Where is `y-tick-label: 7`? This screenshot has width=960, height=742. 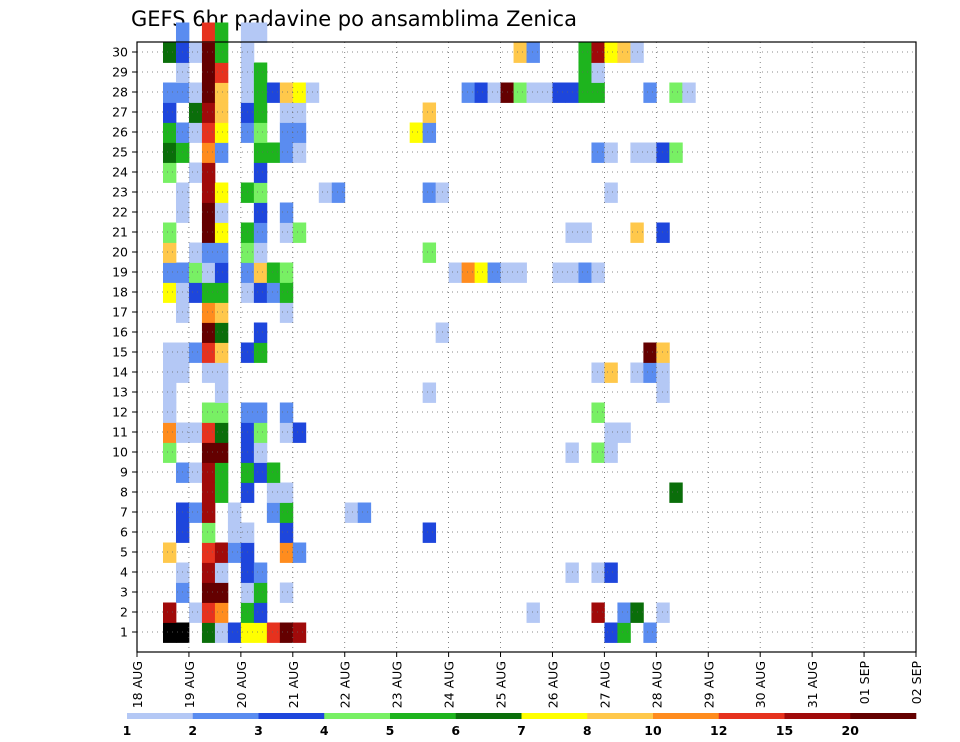
y-tick-label: 7 is located at coordinates (124, 512).